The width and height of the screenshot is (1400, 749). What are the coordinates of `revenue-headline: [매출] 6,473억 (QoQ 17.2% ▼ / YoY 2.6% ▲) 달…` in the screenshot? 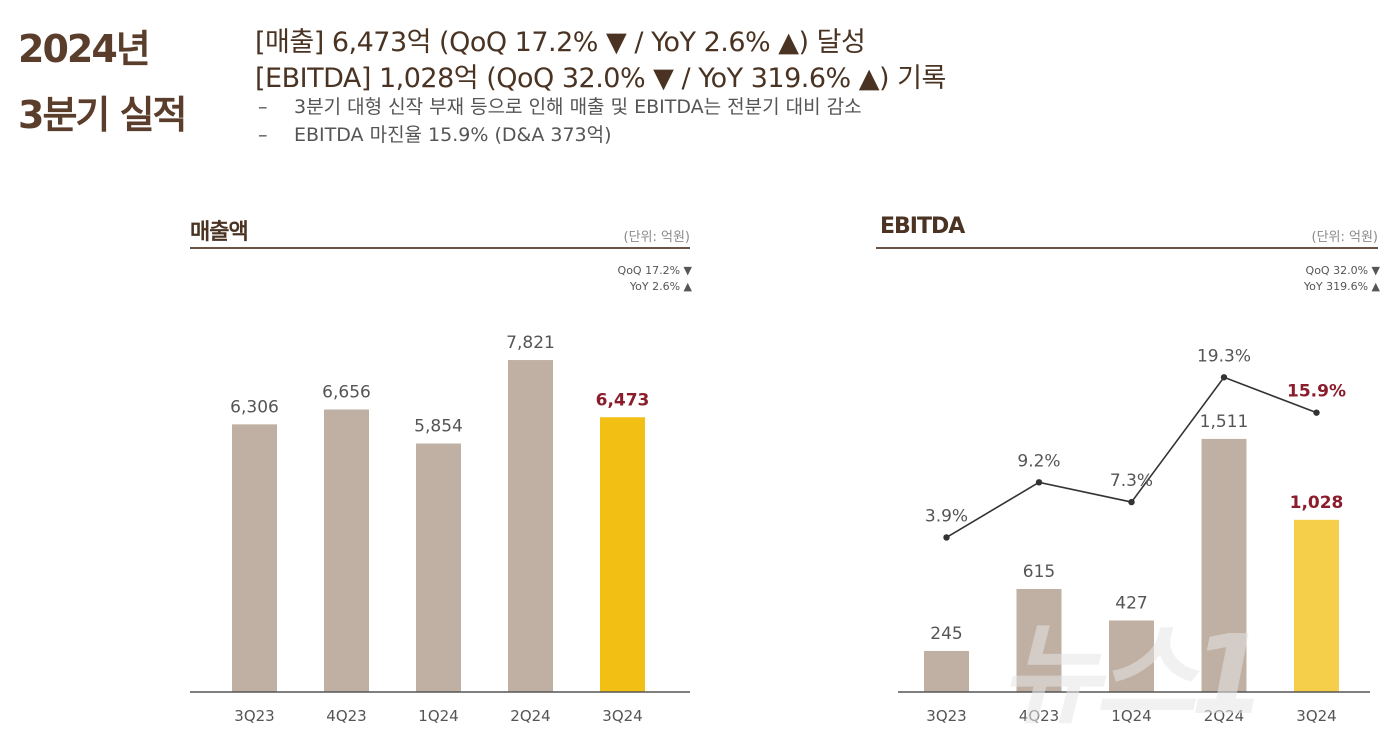 It's located at (560, 42).